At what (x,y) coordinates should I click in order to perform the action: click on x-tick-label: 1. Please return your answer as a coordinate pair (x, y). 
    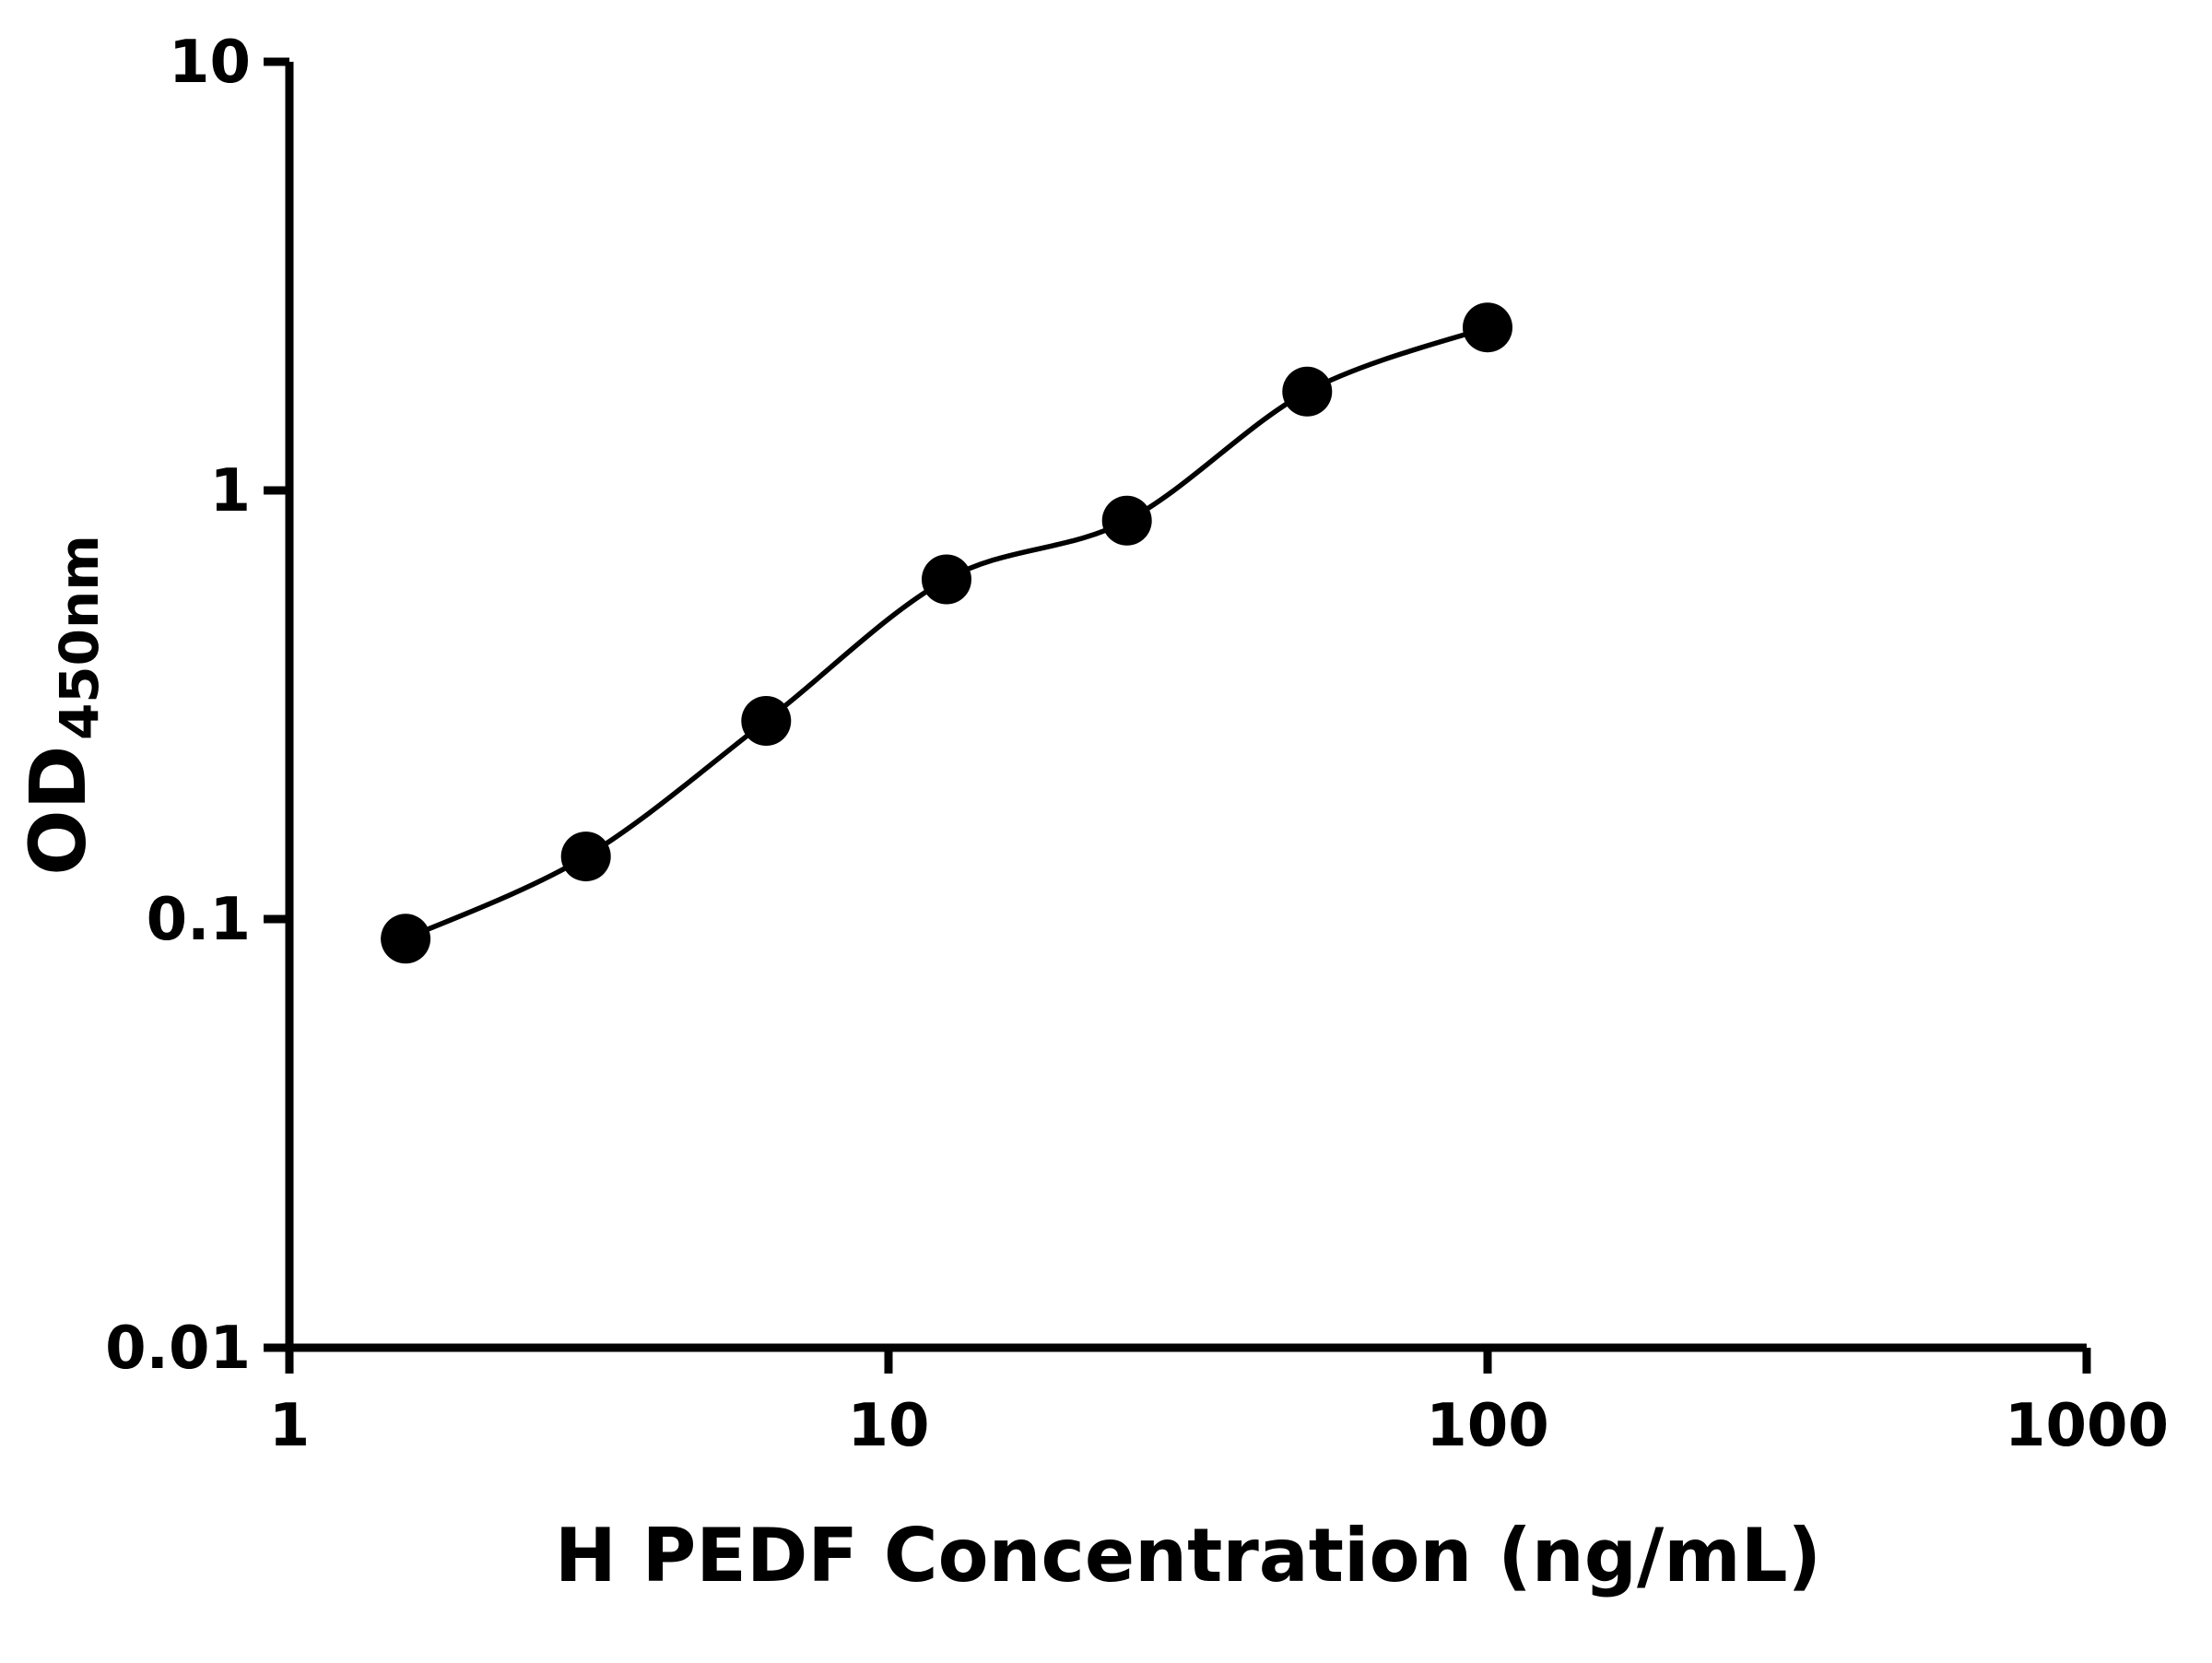
    Looking at the image, I should click on (290, 1426).